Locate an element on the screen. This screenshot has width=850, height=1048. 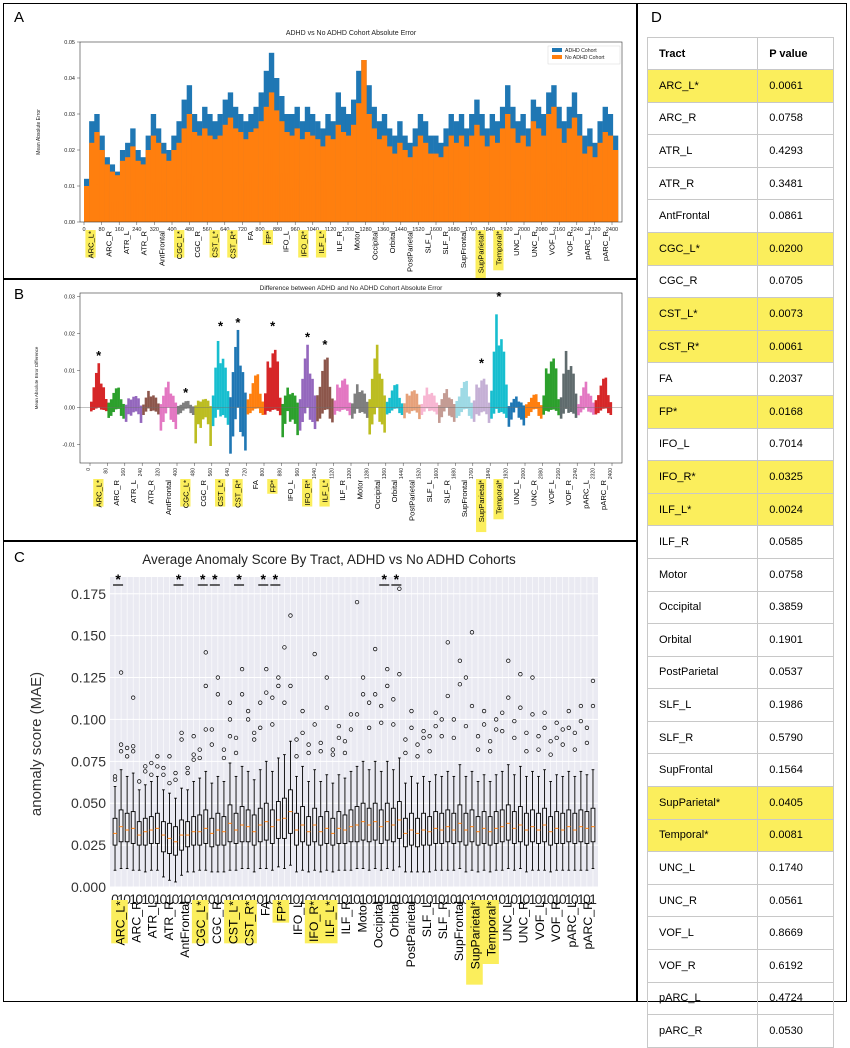
table-row: IFO_L 0.7014 is located at coordinates (740, 444).